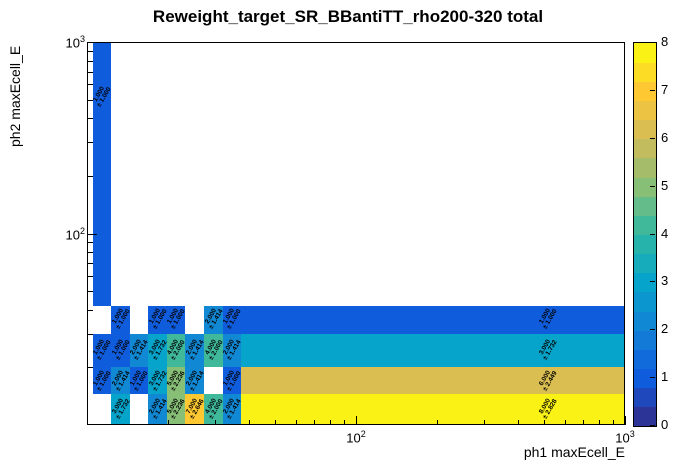 The image size is (696, 472). I want to click on colorbar-tick-label: 5, so click(665, 185).